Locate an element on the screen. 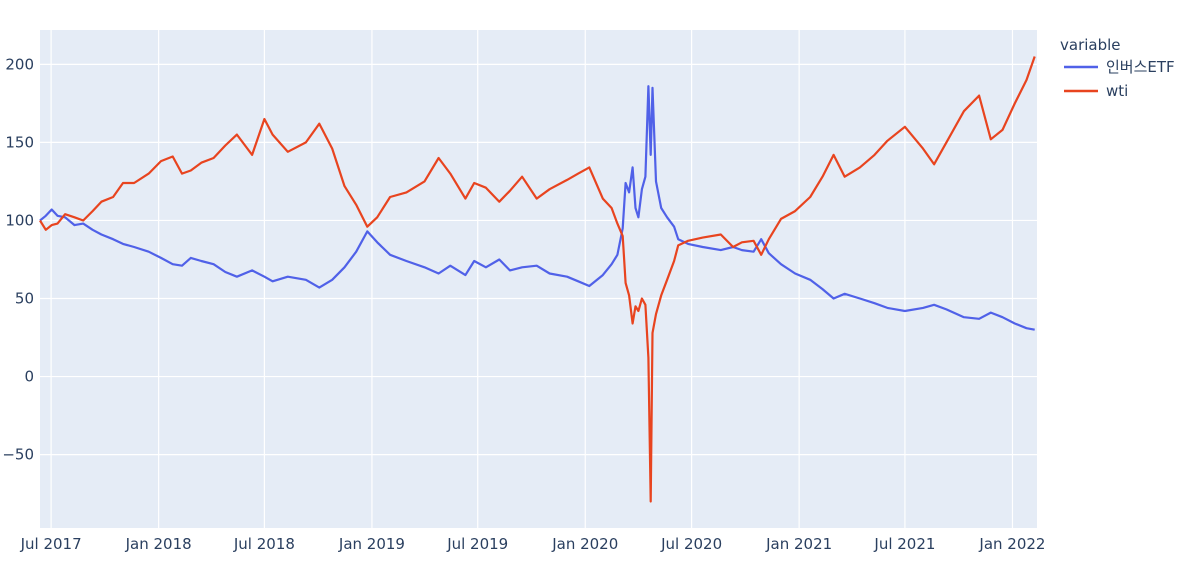 Image resolution: width=1200 pixels, height=571 pixels. x-tick-label: Jan 2019 is located at coordinates (371, 544).